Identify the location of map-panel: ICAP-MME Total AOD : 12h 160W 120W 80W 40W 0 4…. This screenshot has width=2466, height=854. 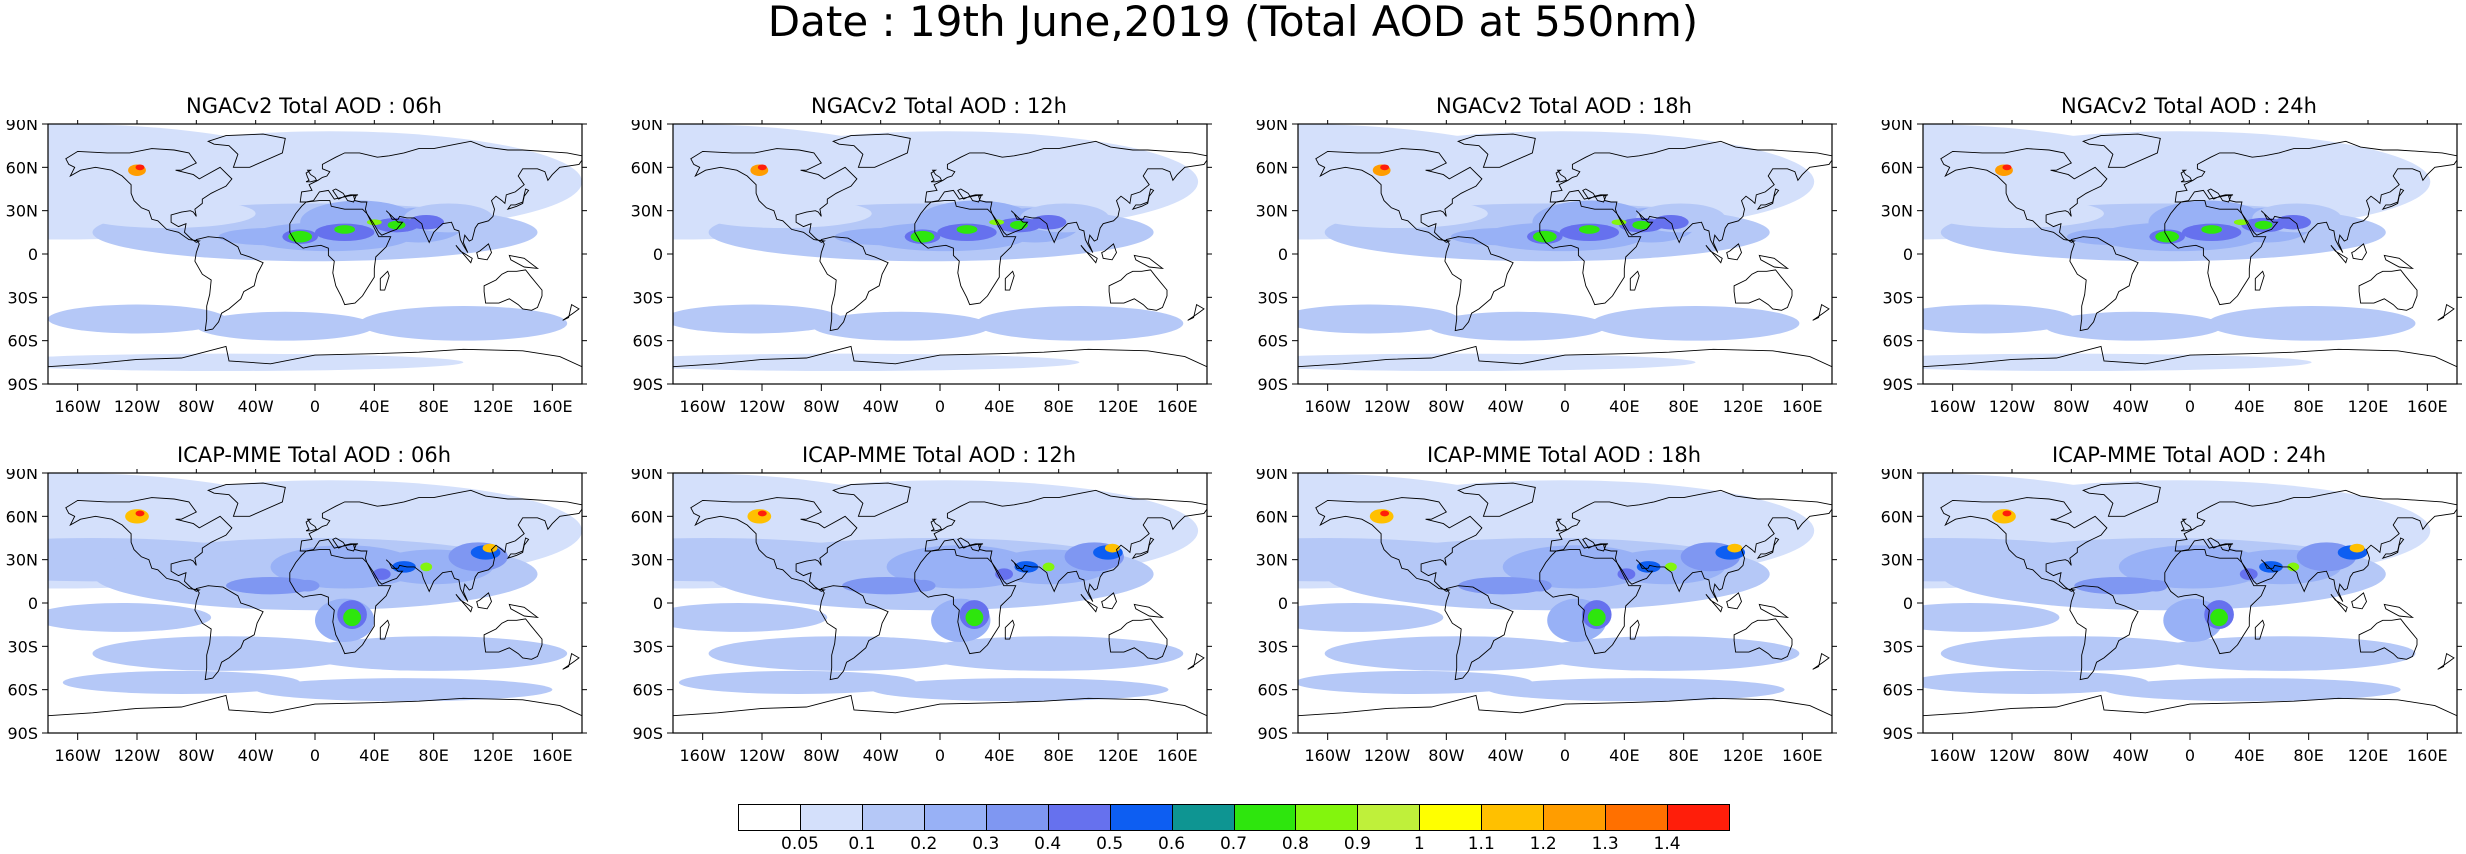
(918, 623).